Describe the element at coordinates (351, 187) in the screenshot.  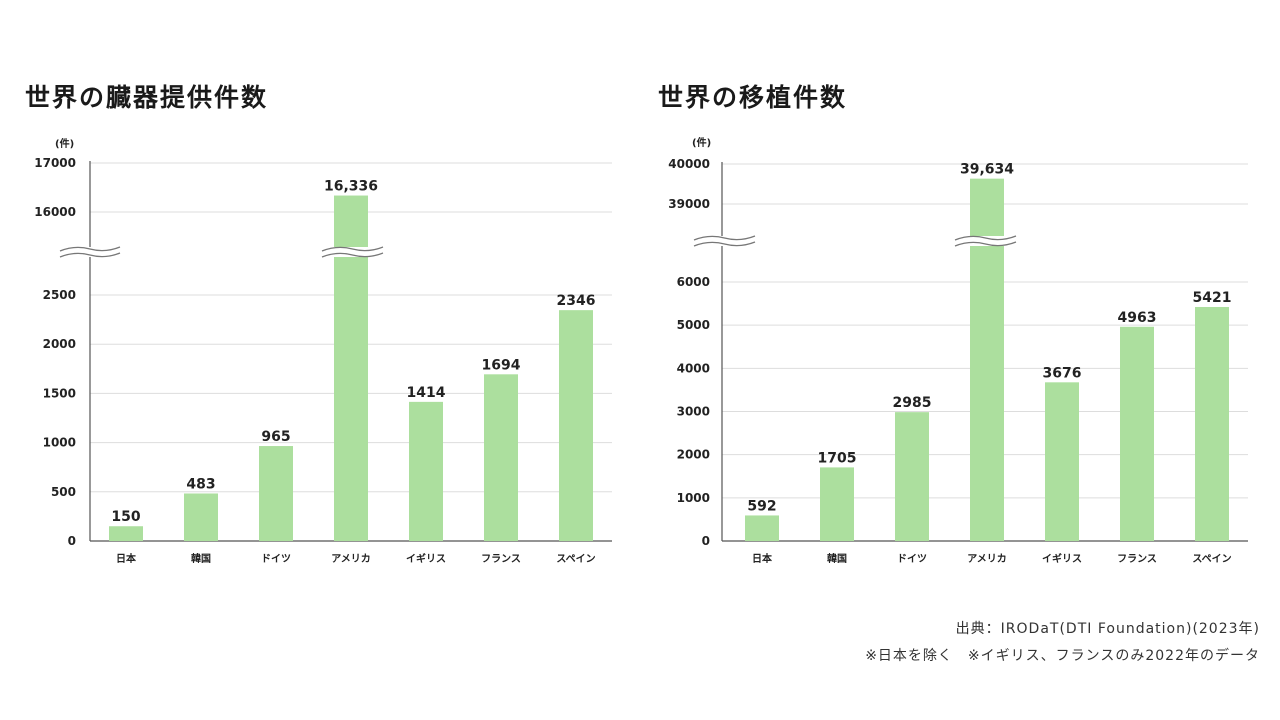
I see `bar-value-label: 16,336` at that location.